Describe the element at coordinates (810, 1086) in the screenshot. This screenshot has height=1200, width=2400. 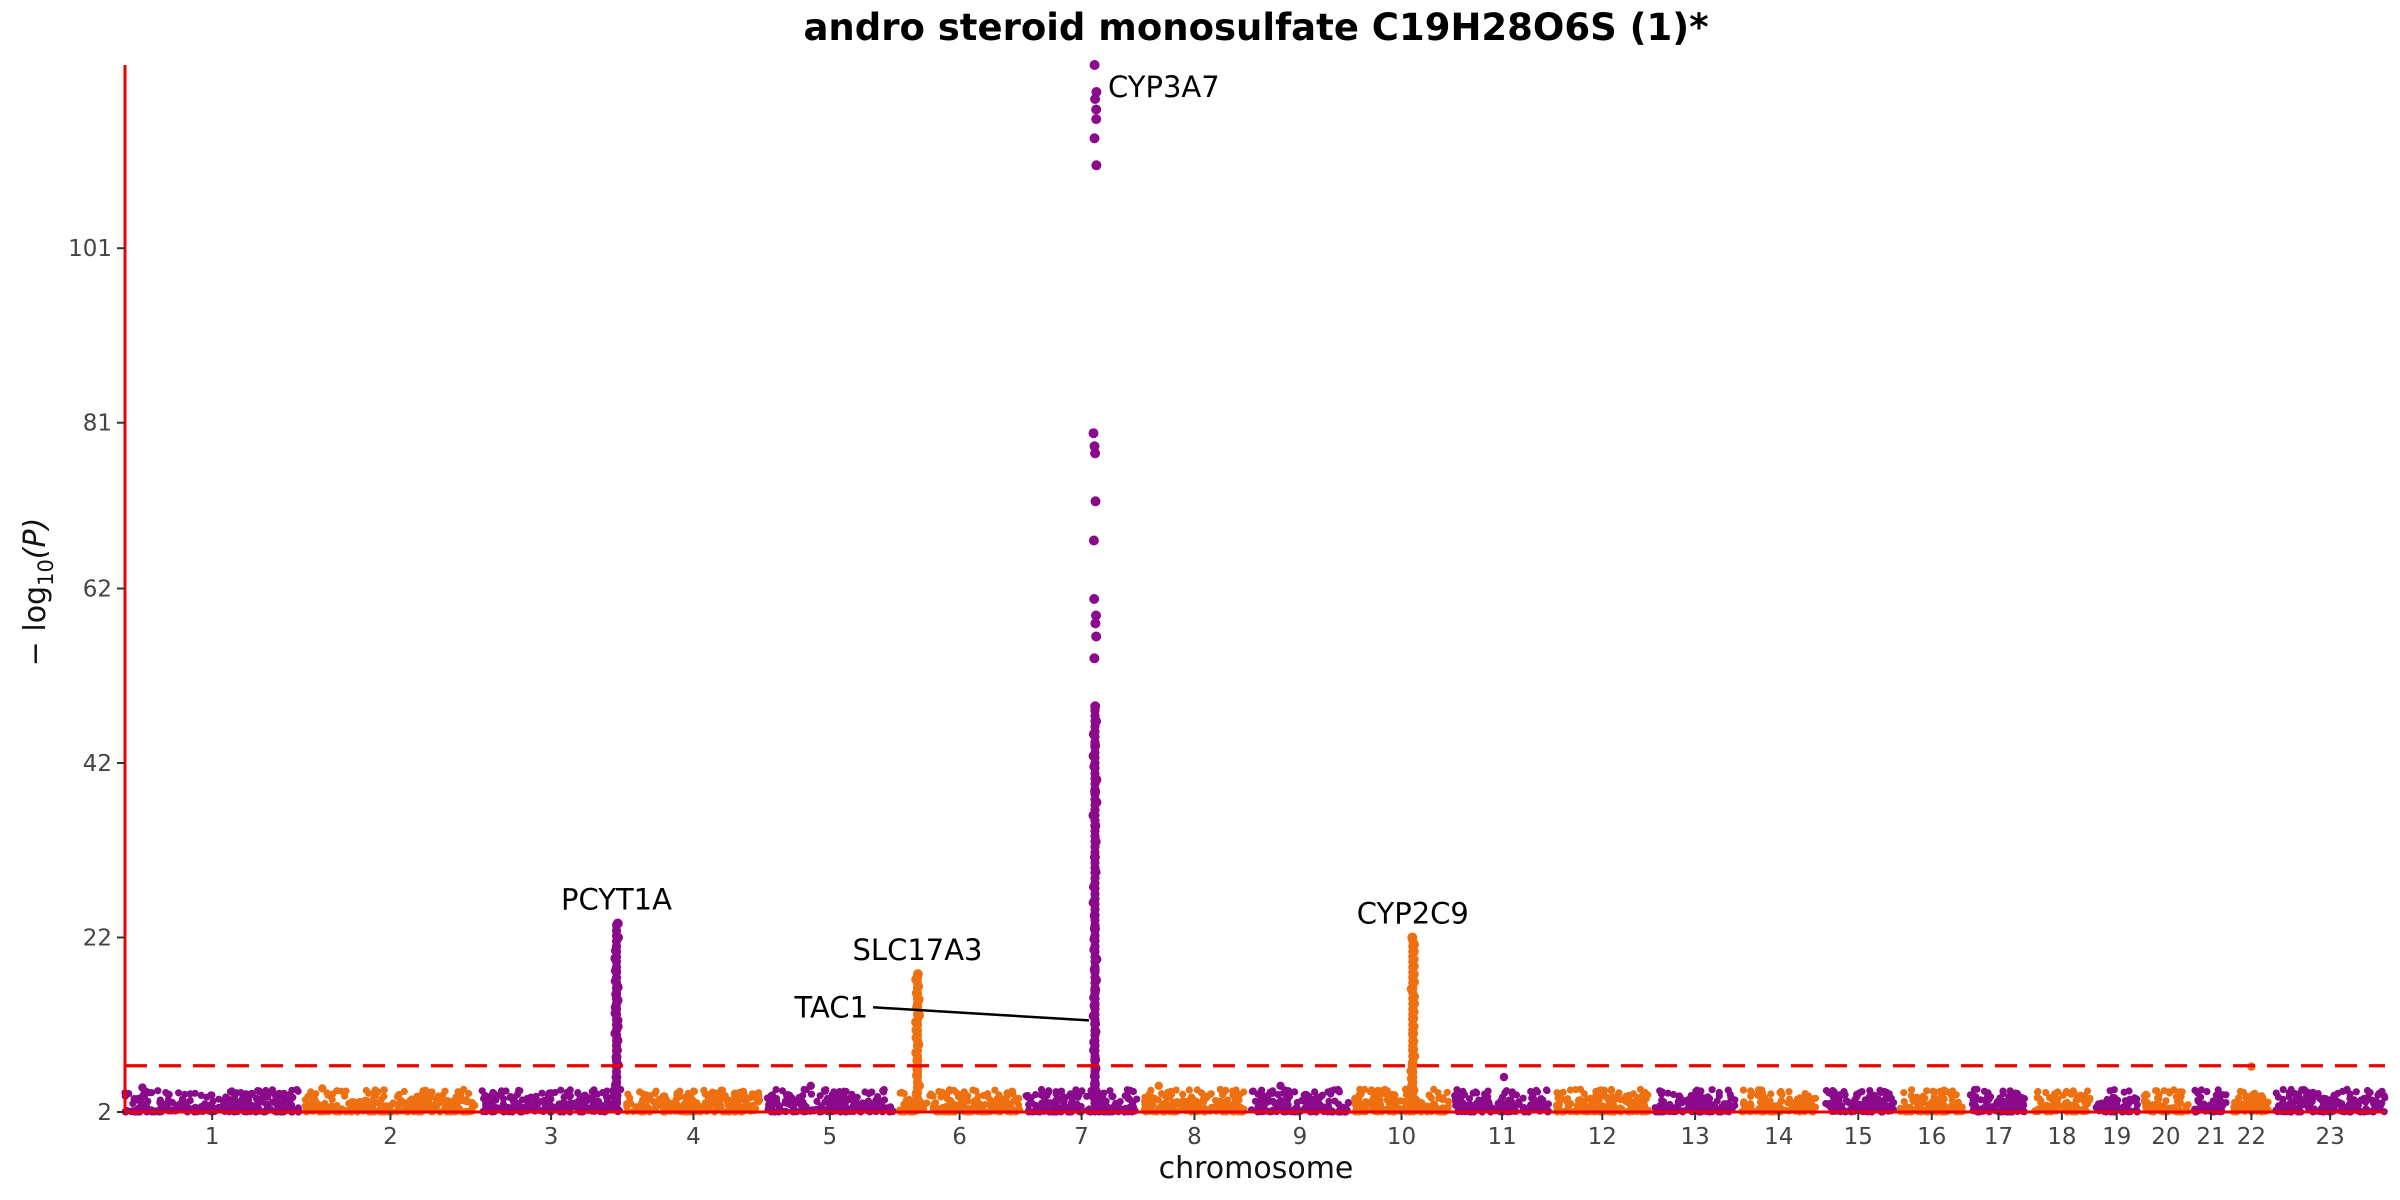
I see `snp-point-chr5` at that location.